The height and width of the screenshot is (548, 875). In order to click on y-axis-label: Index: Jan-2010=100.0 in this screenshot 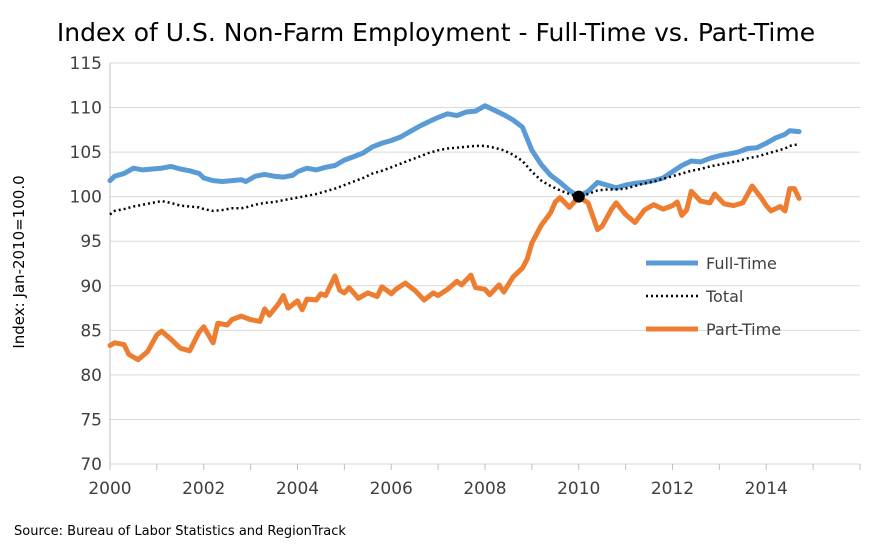, I will do `click(19, 261)`.